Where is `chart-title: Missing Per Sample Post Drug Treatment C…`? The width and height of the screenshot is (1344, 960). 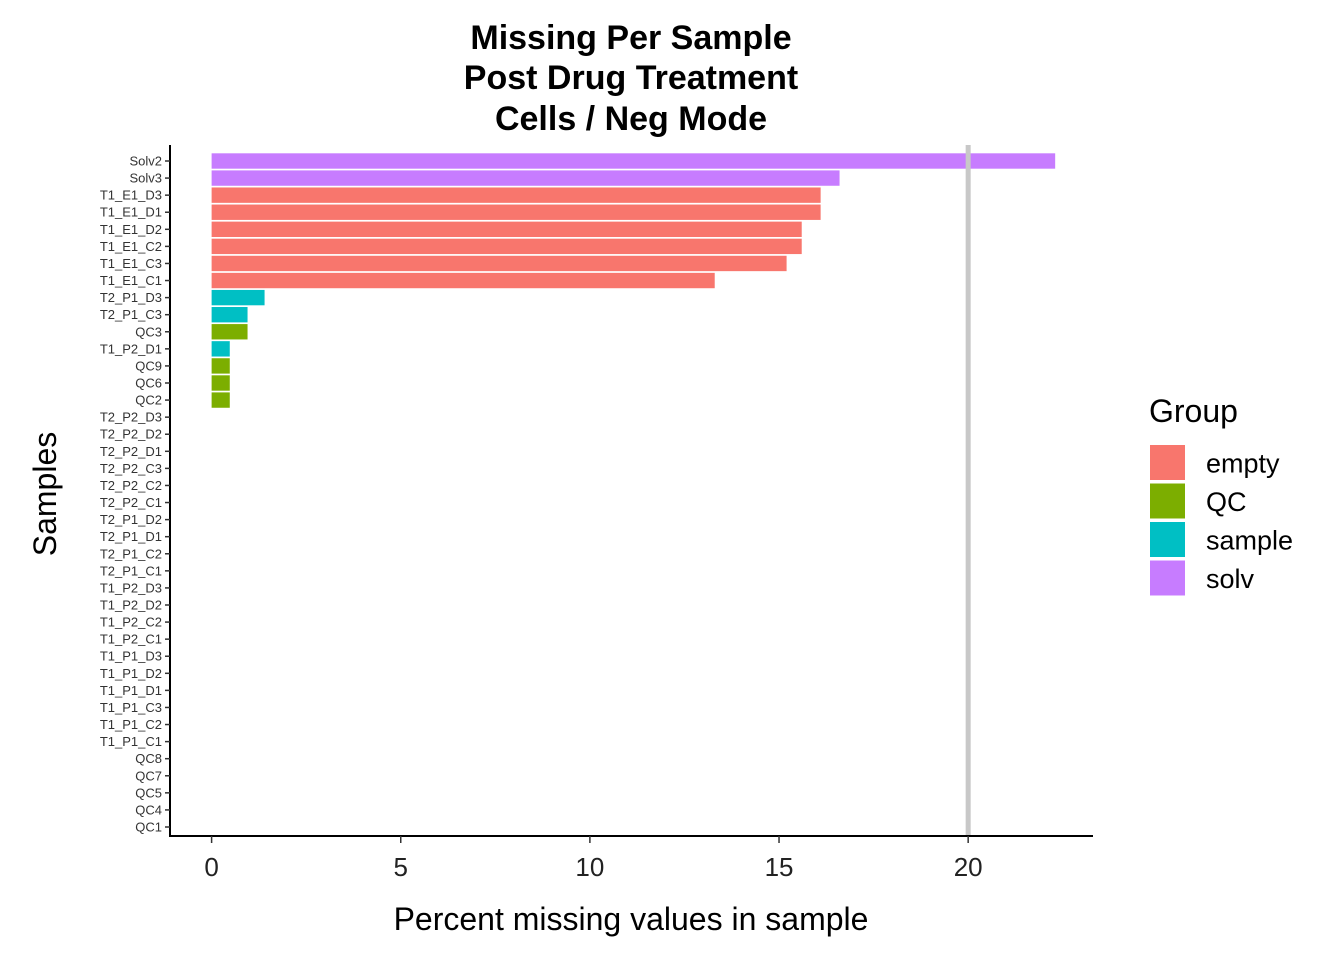
chart-title: Missing Per Sample Post Drug Treatment C… is located at coordinates (631, 78).